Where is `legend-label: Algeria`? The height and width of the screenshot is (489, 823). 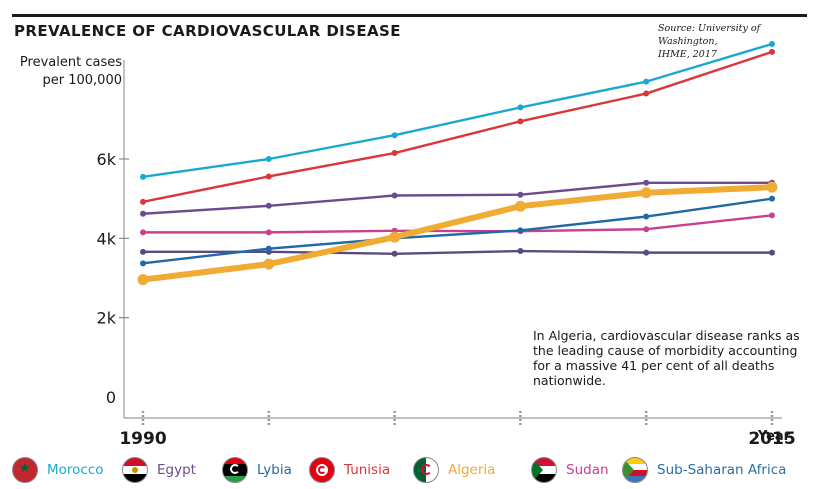
legend-label: Algeria is located at coordinates (472, 470).